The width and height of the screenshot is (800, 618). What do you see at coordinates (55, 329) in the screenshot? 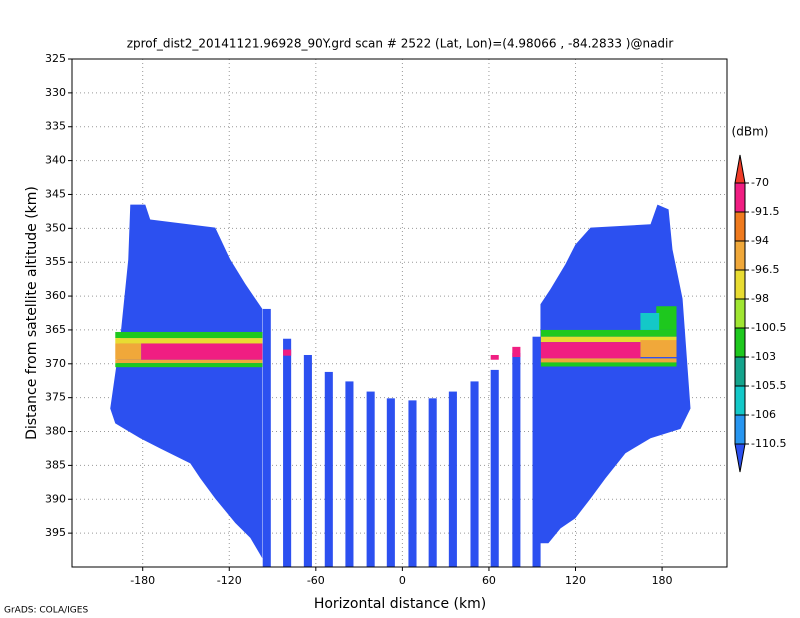
I see `y-tick-label: 365` at bounding box center [55, 329].